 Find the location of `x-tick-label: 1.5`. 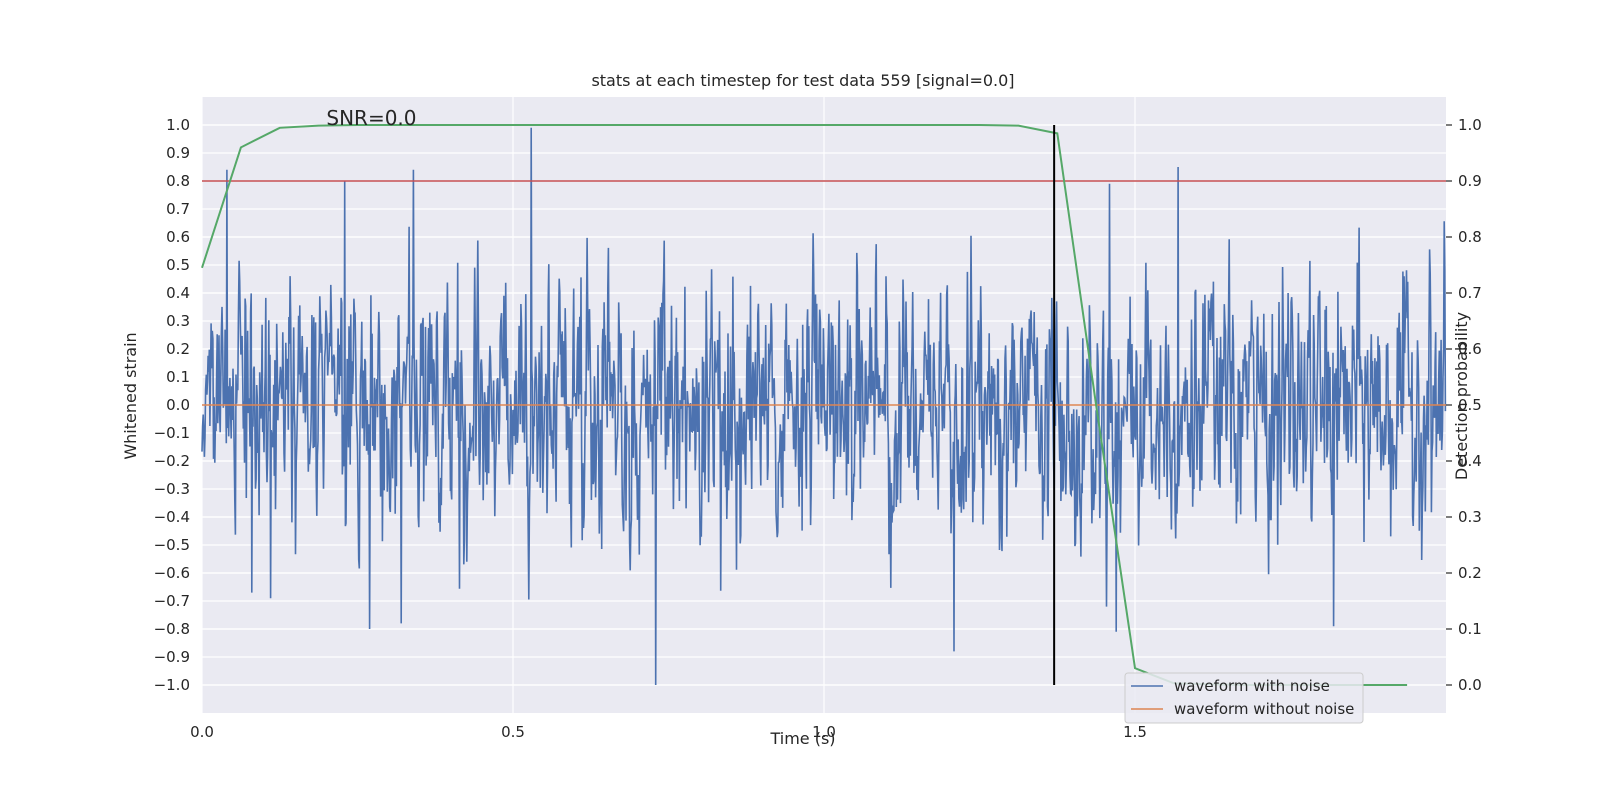

x-tick-label: 1.5 is located at coordinates (1135, 732).